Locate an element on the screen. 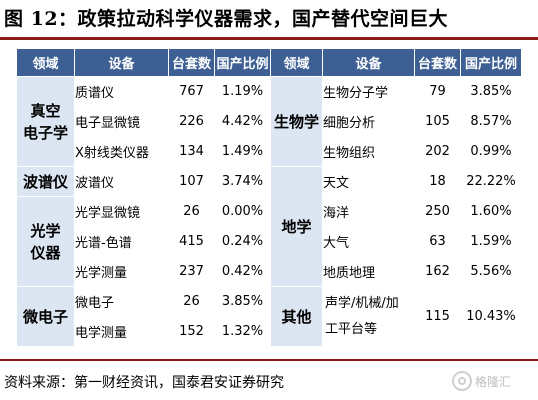  header-count-right: 台套数 is located at coordinates (437, 62).